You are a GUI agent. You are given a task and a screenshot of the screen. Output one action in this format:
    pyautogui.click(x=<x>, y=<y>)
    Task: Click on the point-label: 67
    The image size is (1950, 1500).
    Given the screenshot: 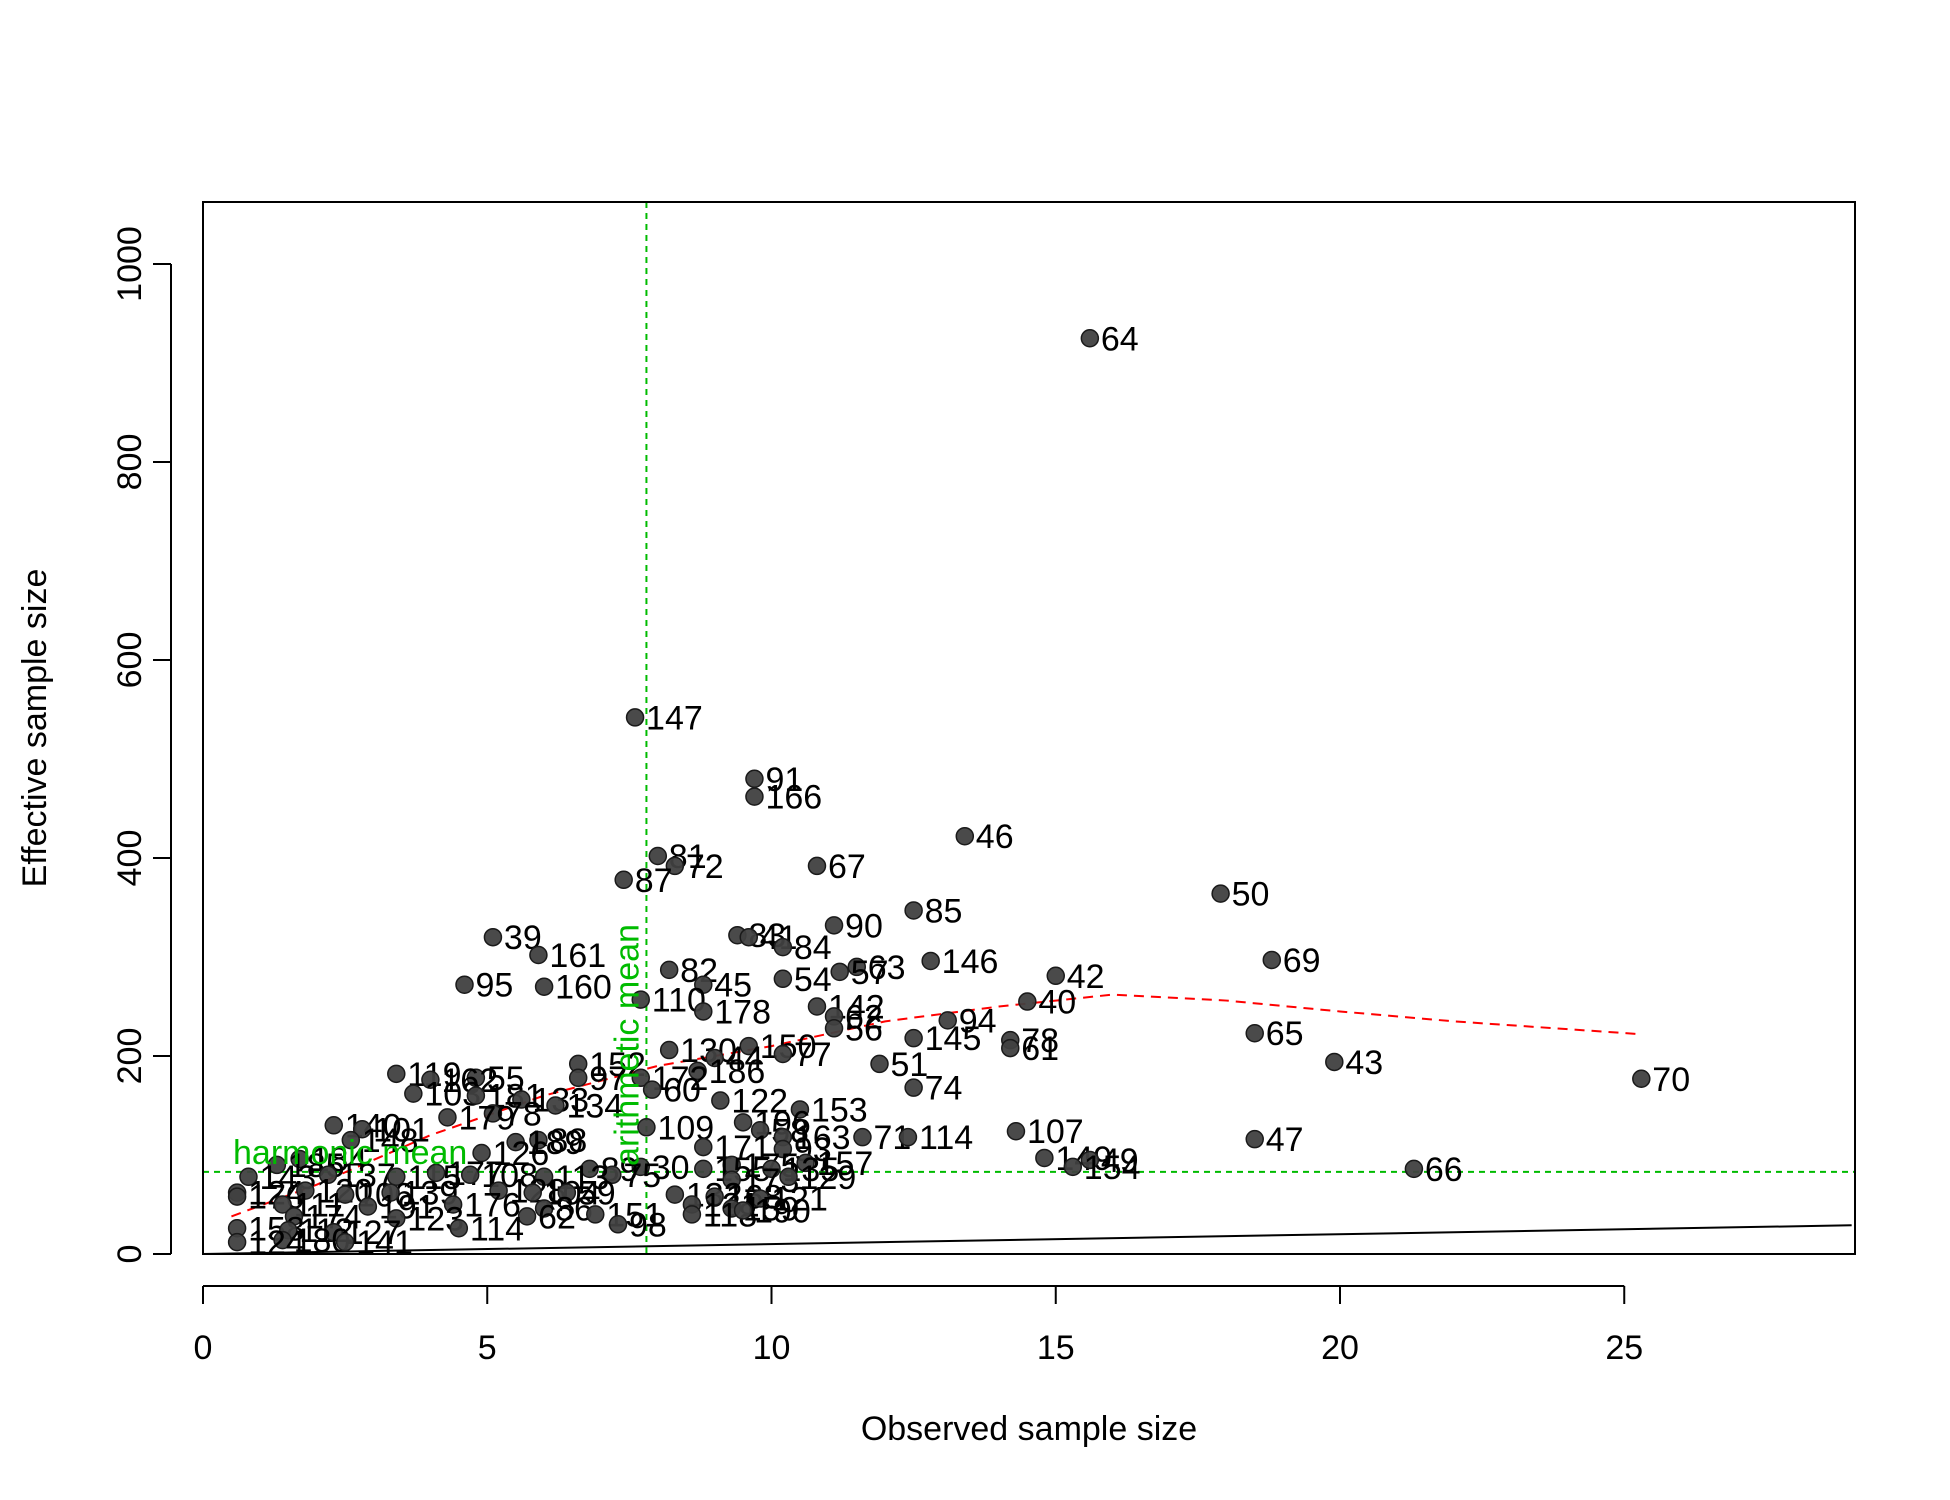 What is the action you would take?
    pyautogui.click(x=847, y=867)
    